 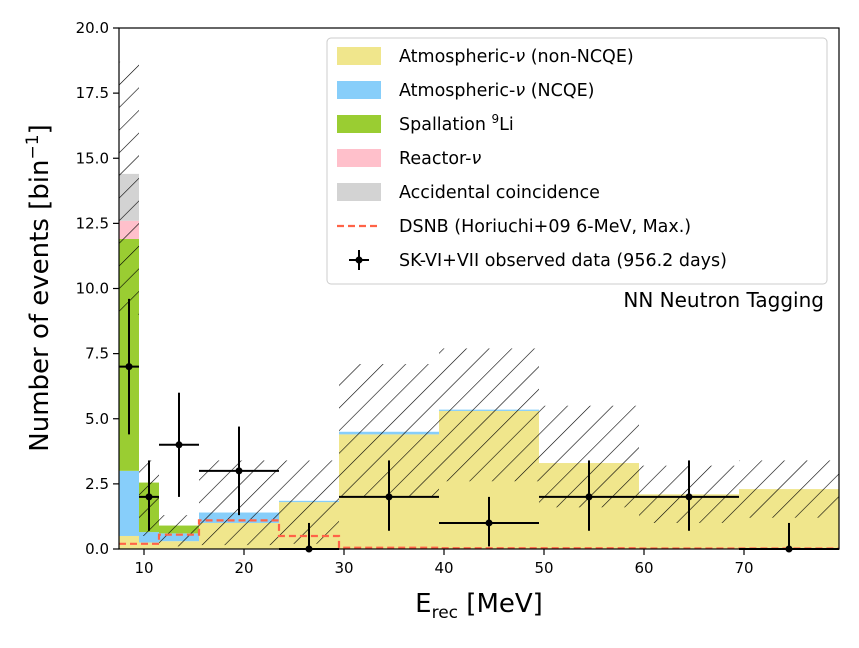 I want to click on x-tick-label-0: 10, so click(x=143, y=568).